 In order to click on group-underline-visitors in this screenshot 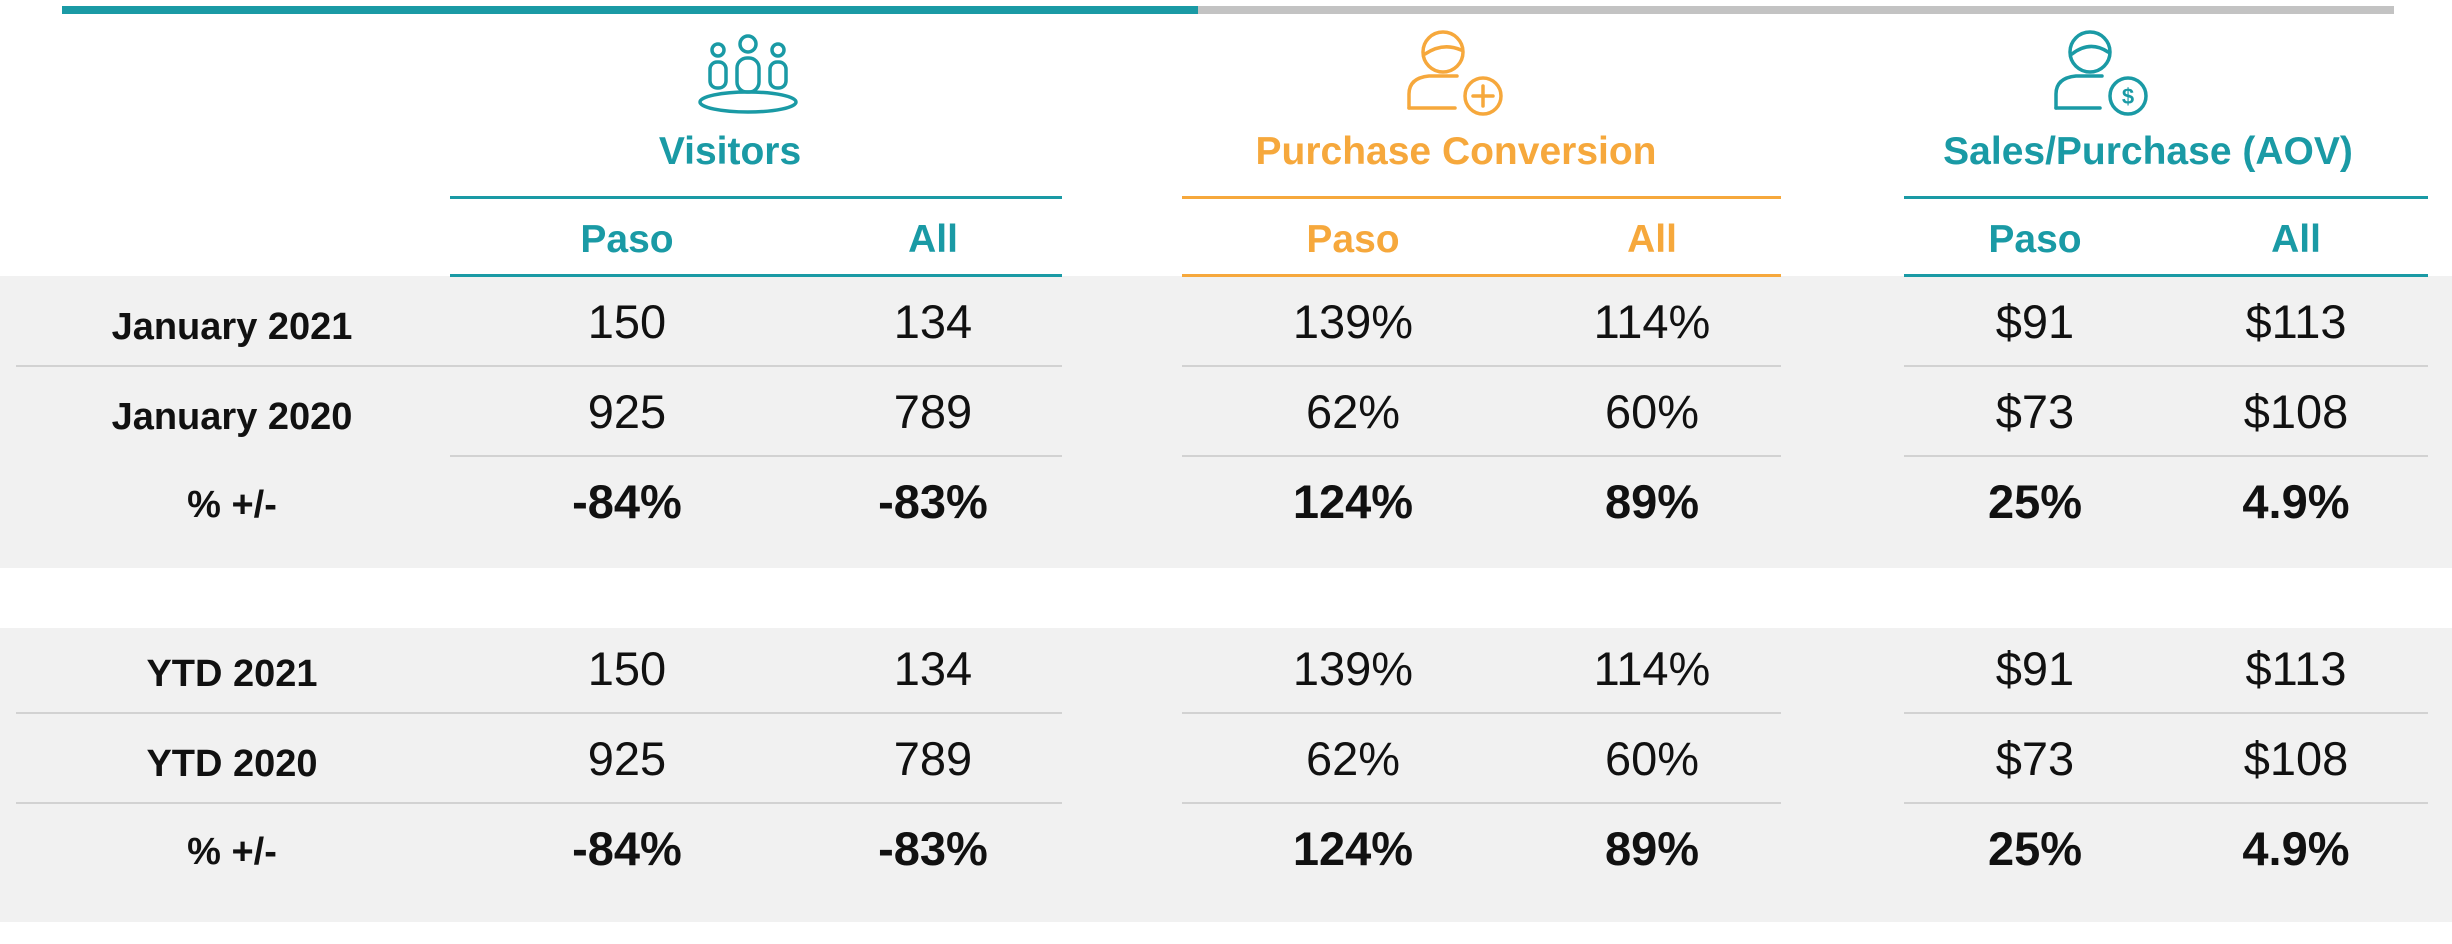, I will do `click(756, 197)`.